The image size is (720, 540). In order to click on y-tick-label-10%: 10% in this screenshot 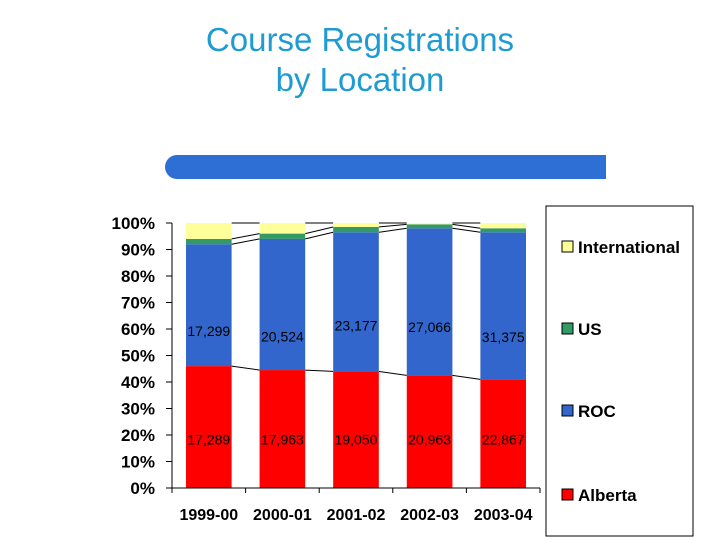, I will do `click(138, 462)`.